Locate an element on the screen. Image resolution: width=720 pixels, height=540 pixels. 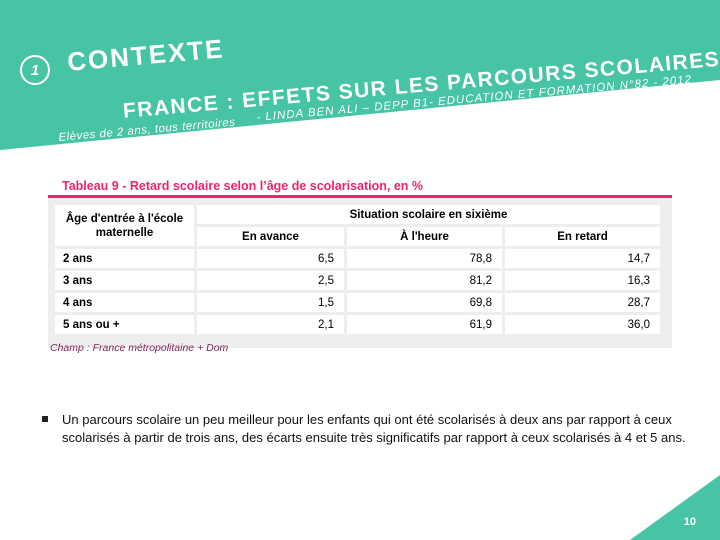
square-bullet-icon is located at coordinates (45, 419).